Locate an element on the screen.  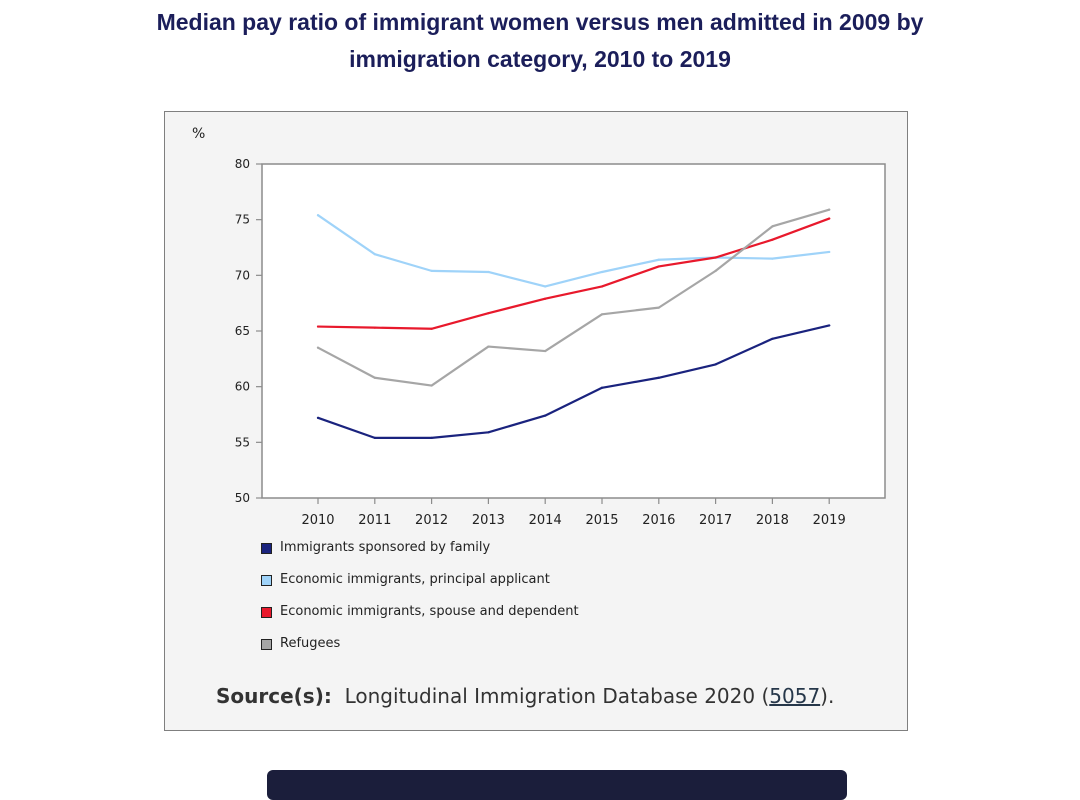
legend-label-refugees: Refugees is located at coordinates (310, 643).